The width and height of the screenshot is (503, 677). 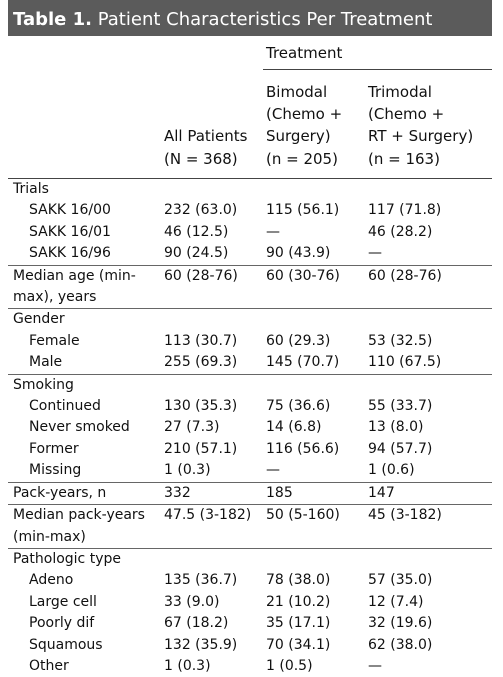 What do you see at coordinates (55, 470) in the screenshot?
I see `label-line: Missing` at bounding box center [55, 470].